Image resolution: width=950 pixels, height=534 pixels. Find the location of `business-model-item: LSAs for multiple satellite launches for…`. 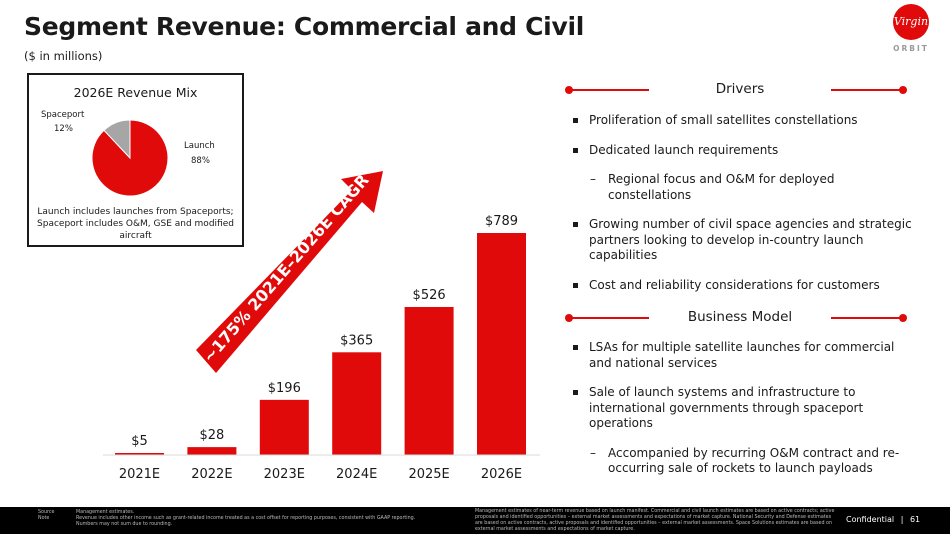

business-model-item: LSAs for multiple satellite launches for… is located at coordinates (742, 355).